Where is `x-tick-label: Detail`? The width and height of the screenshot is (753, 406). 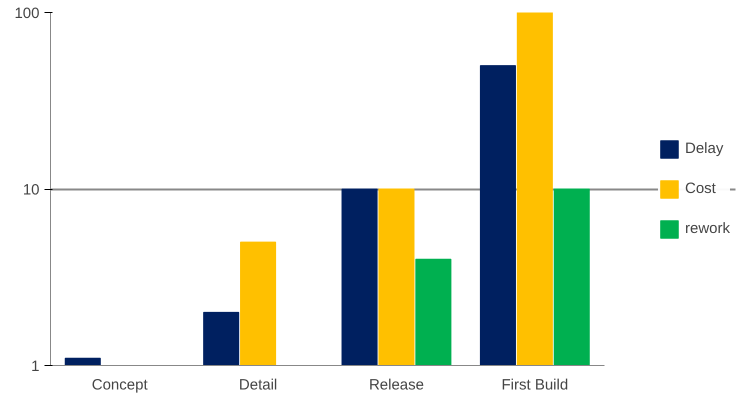
x-tick-label: Detail is located at coordinates (258, 385).